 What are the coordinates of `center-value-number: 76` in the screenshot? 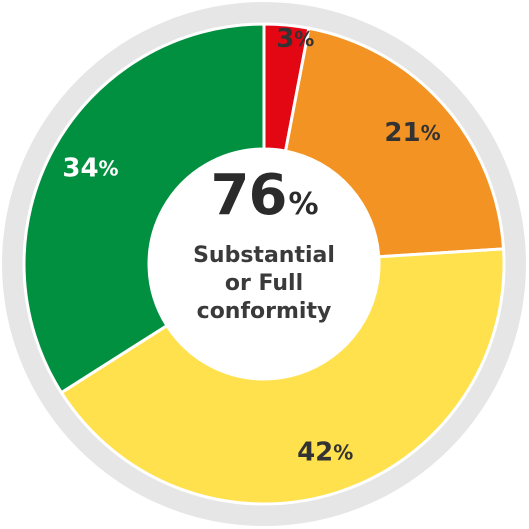 It's located at (249, 195).